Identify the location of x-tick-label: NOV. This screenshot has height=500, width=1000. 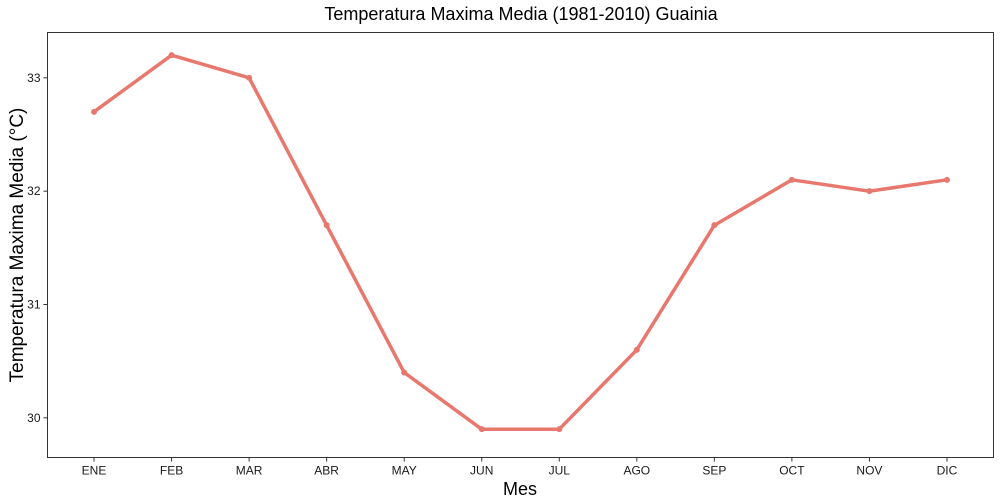
(869, 471).